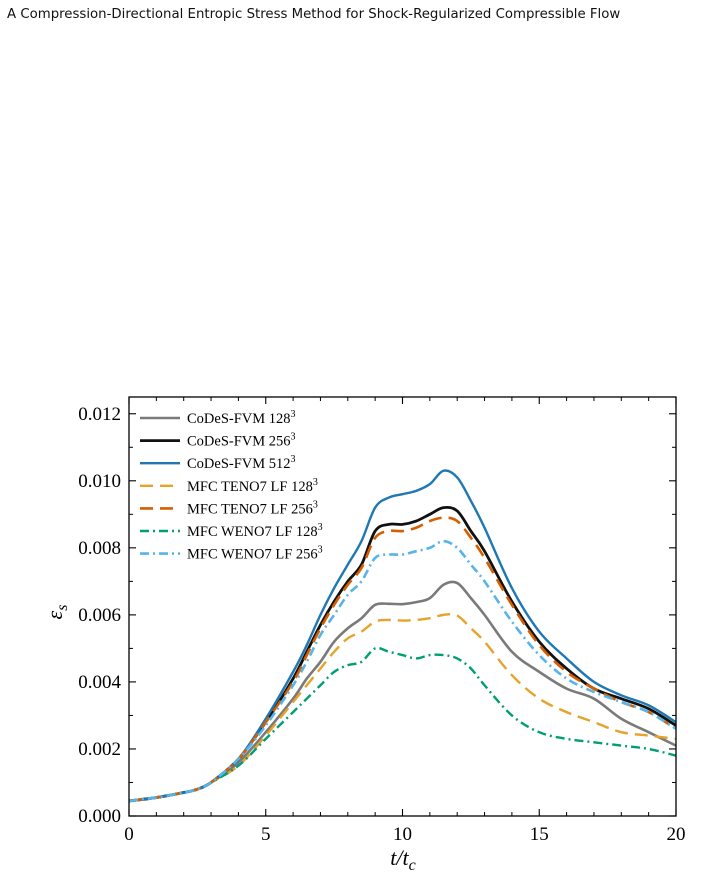 Image resolution: width=726 pixels, height=878 pixels. What do you see at coordinates (129, 834) in the screenshot?
I see `x-tick-label: 0` at bounding box center [129, 834].